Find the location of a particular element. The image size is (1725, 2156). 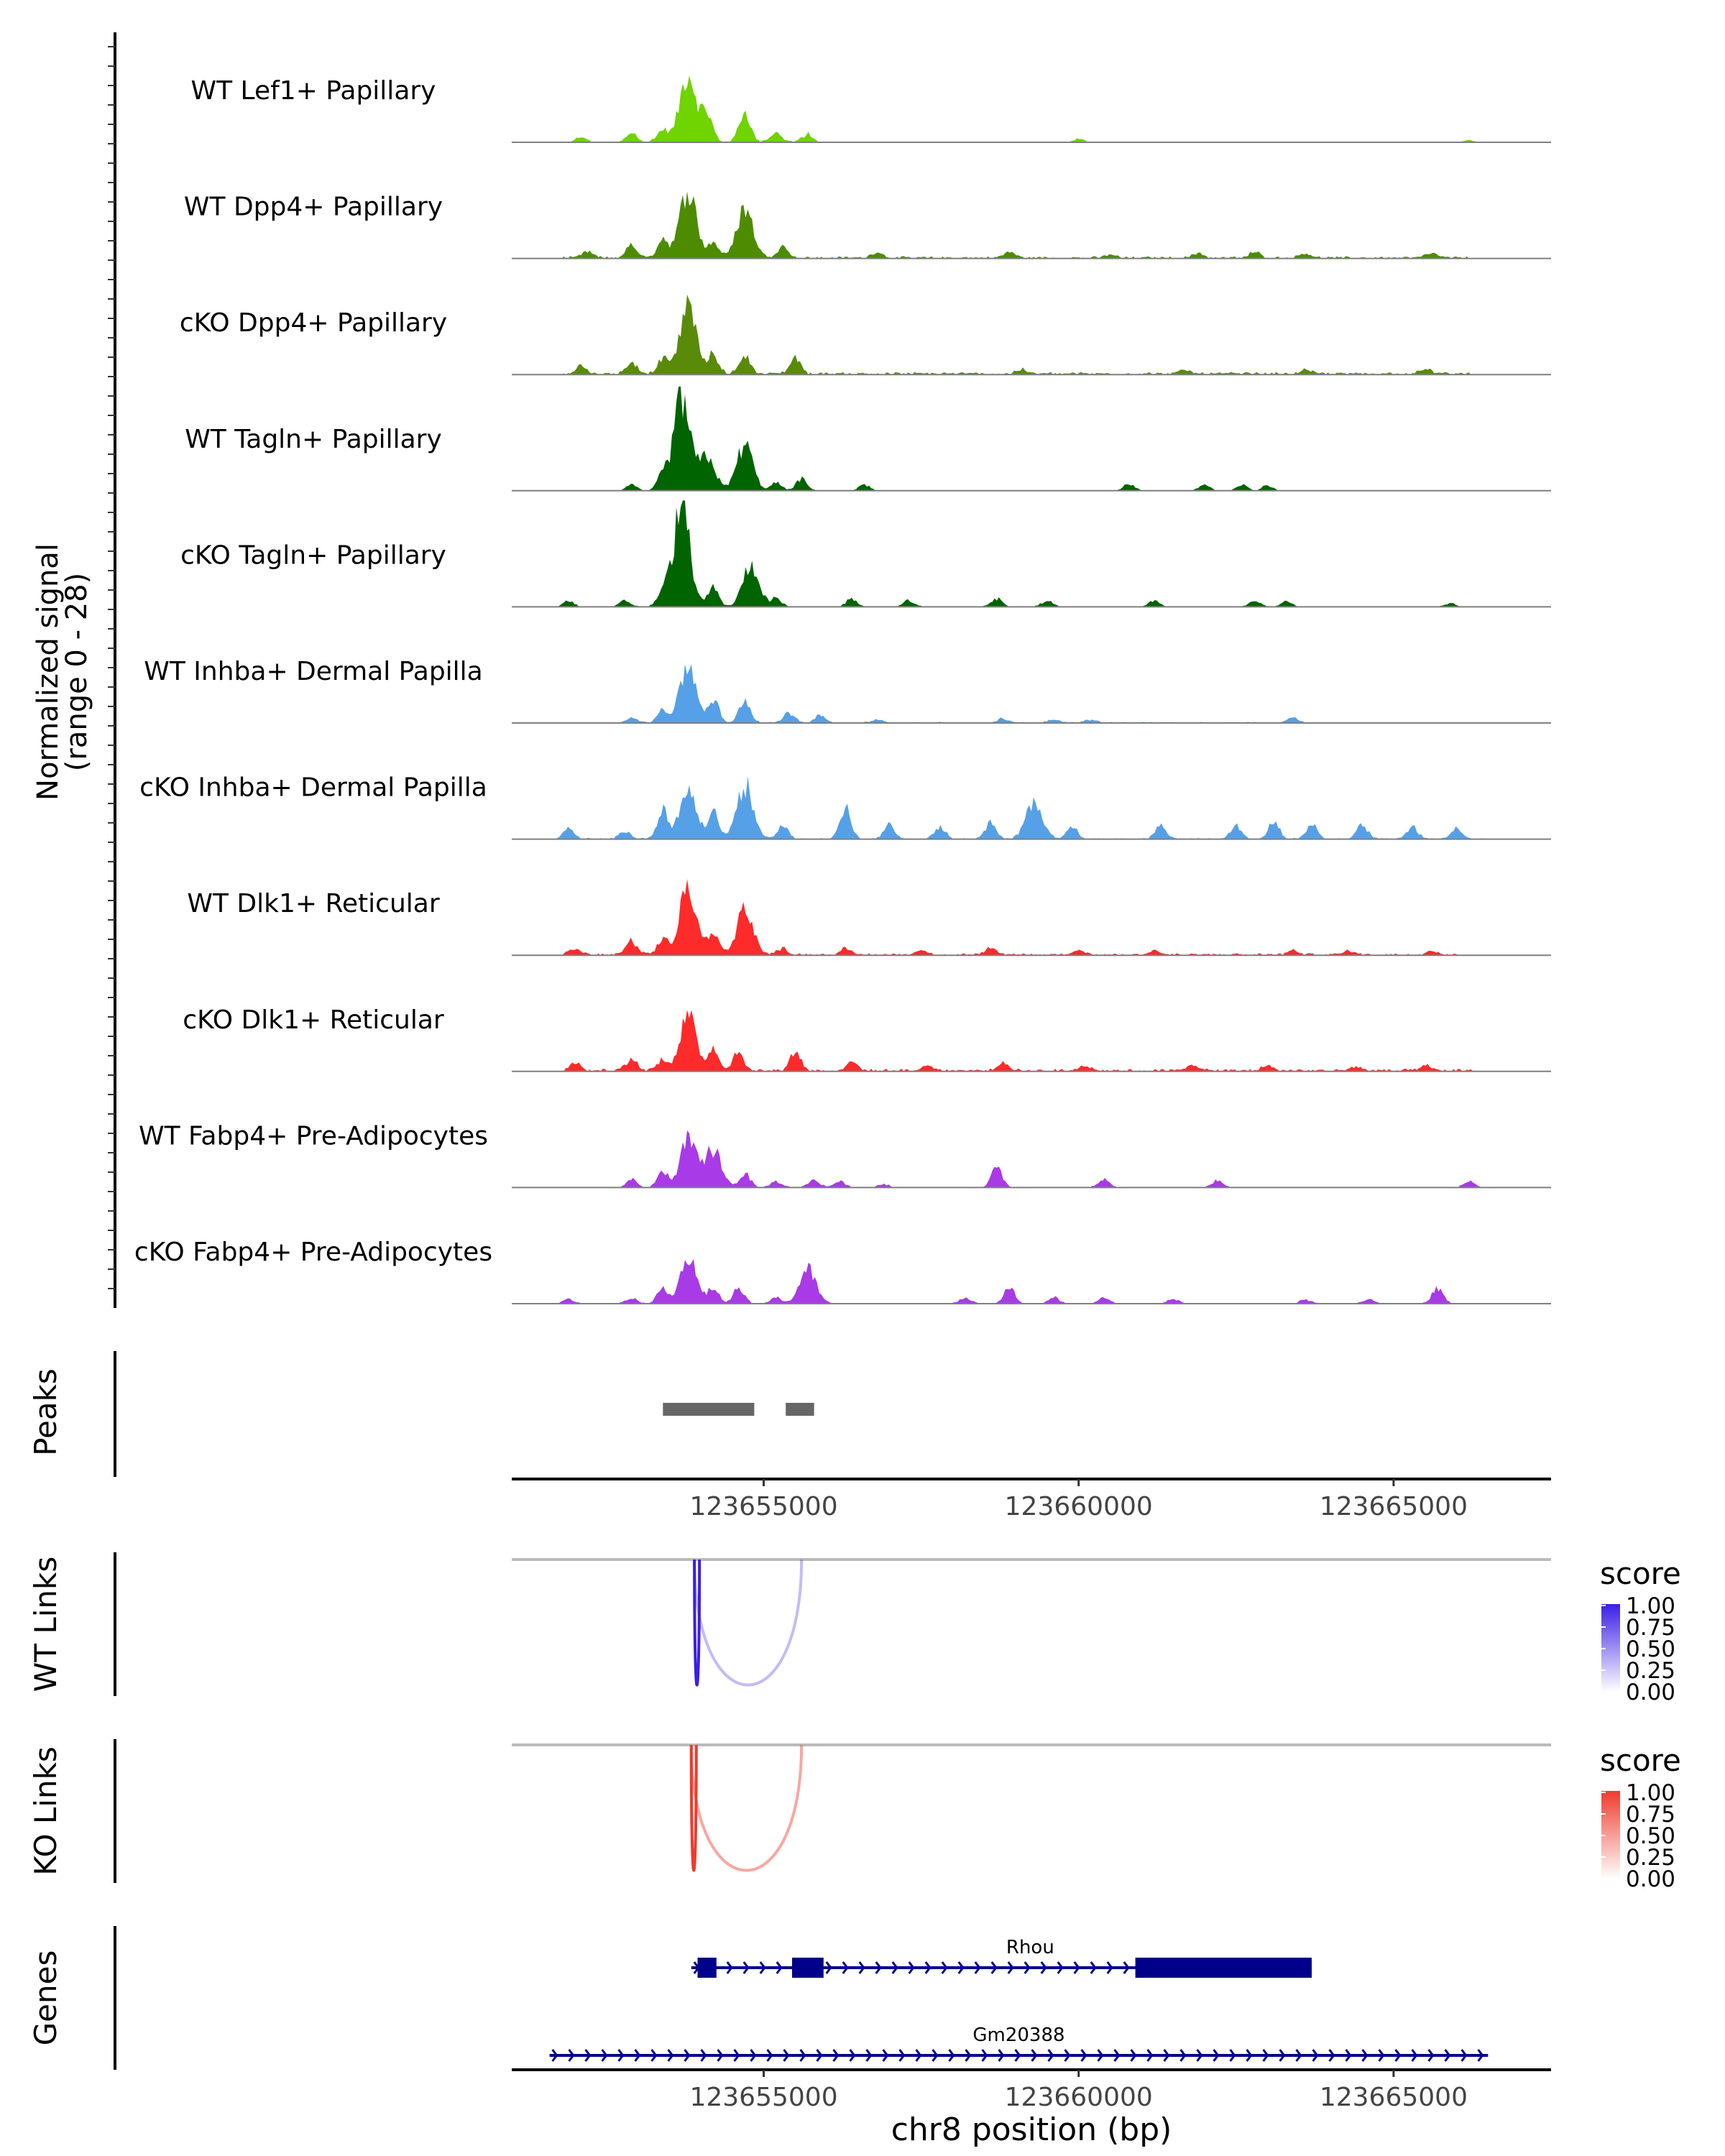

track-3: cKO Dpp4+ Papillary is located at coordinates (865, 335).